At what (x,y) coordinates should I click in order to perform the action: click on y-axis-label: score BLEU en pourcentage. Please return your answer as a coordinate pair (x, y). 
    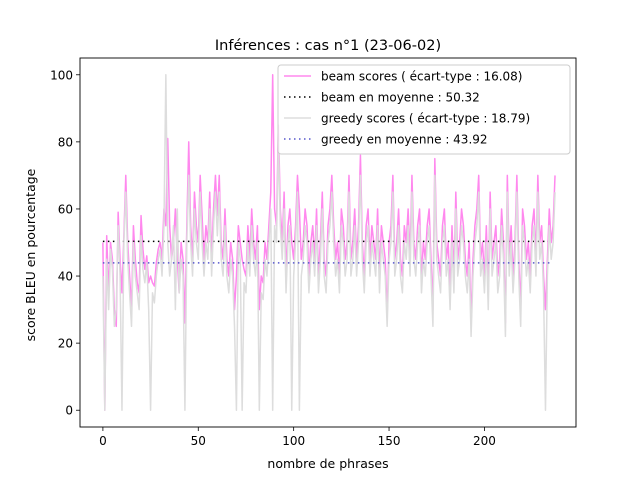
    Looking at the image, I should click on (30, 254).